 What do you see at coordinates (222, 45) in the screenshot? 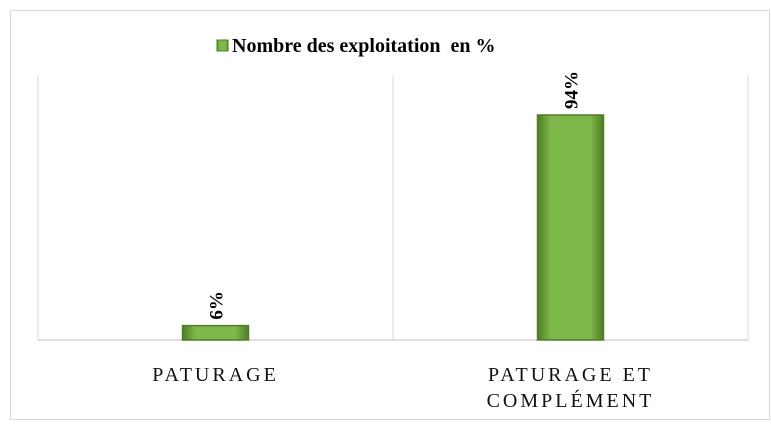
I see `legend-swatch` at bounding box center [222, 45].